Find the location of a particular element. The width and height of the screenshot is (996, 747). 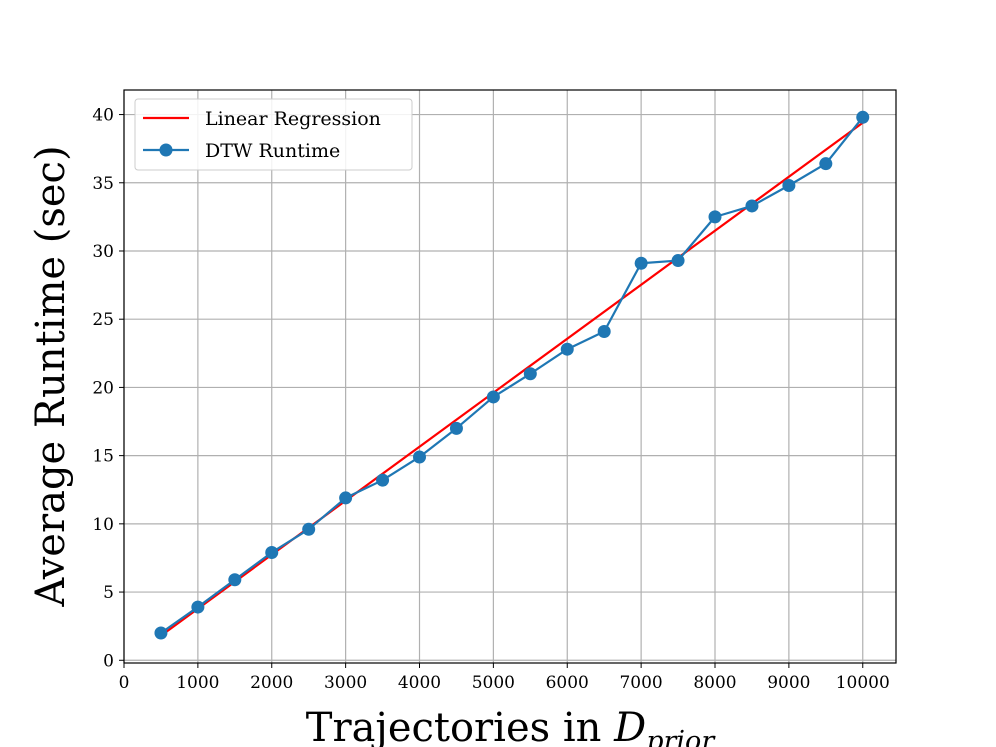

x-axis-label-symbol: D is located at coordinates (629, 726).